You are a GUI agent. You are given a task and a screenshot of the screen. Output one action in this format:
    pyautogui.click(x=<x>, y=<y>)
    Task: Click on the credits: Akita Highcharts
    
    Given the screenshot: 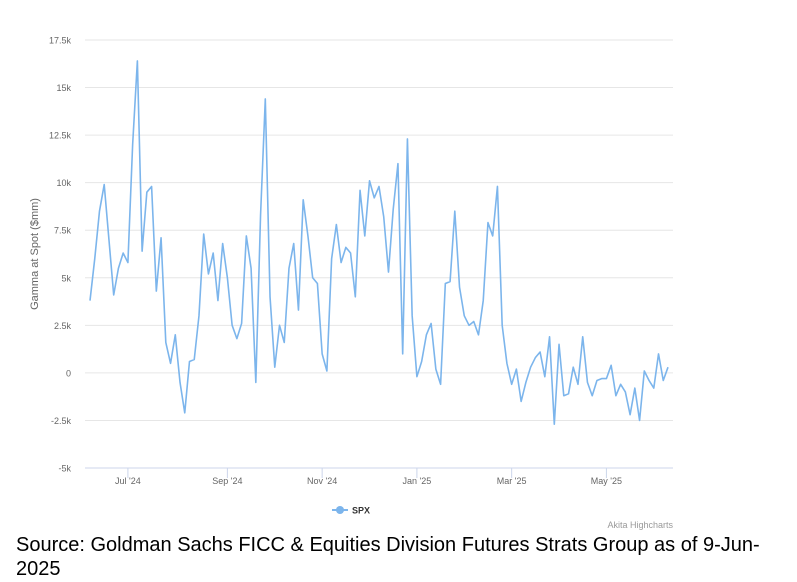 What is the action you would take?
    pyautogui.click(x=640, y=525)
    